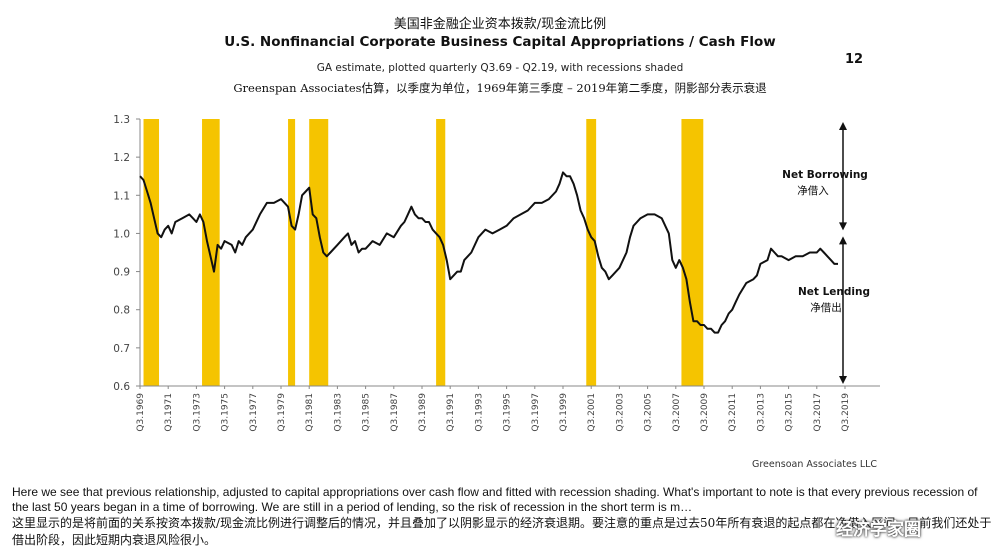  Describe the element at coordinates (367, 412) in the screenshot. I see `x-tick-label: Q3.1985` at that location.